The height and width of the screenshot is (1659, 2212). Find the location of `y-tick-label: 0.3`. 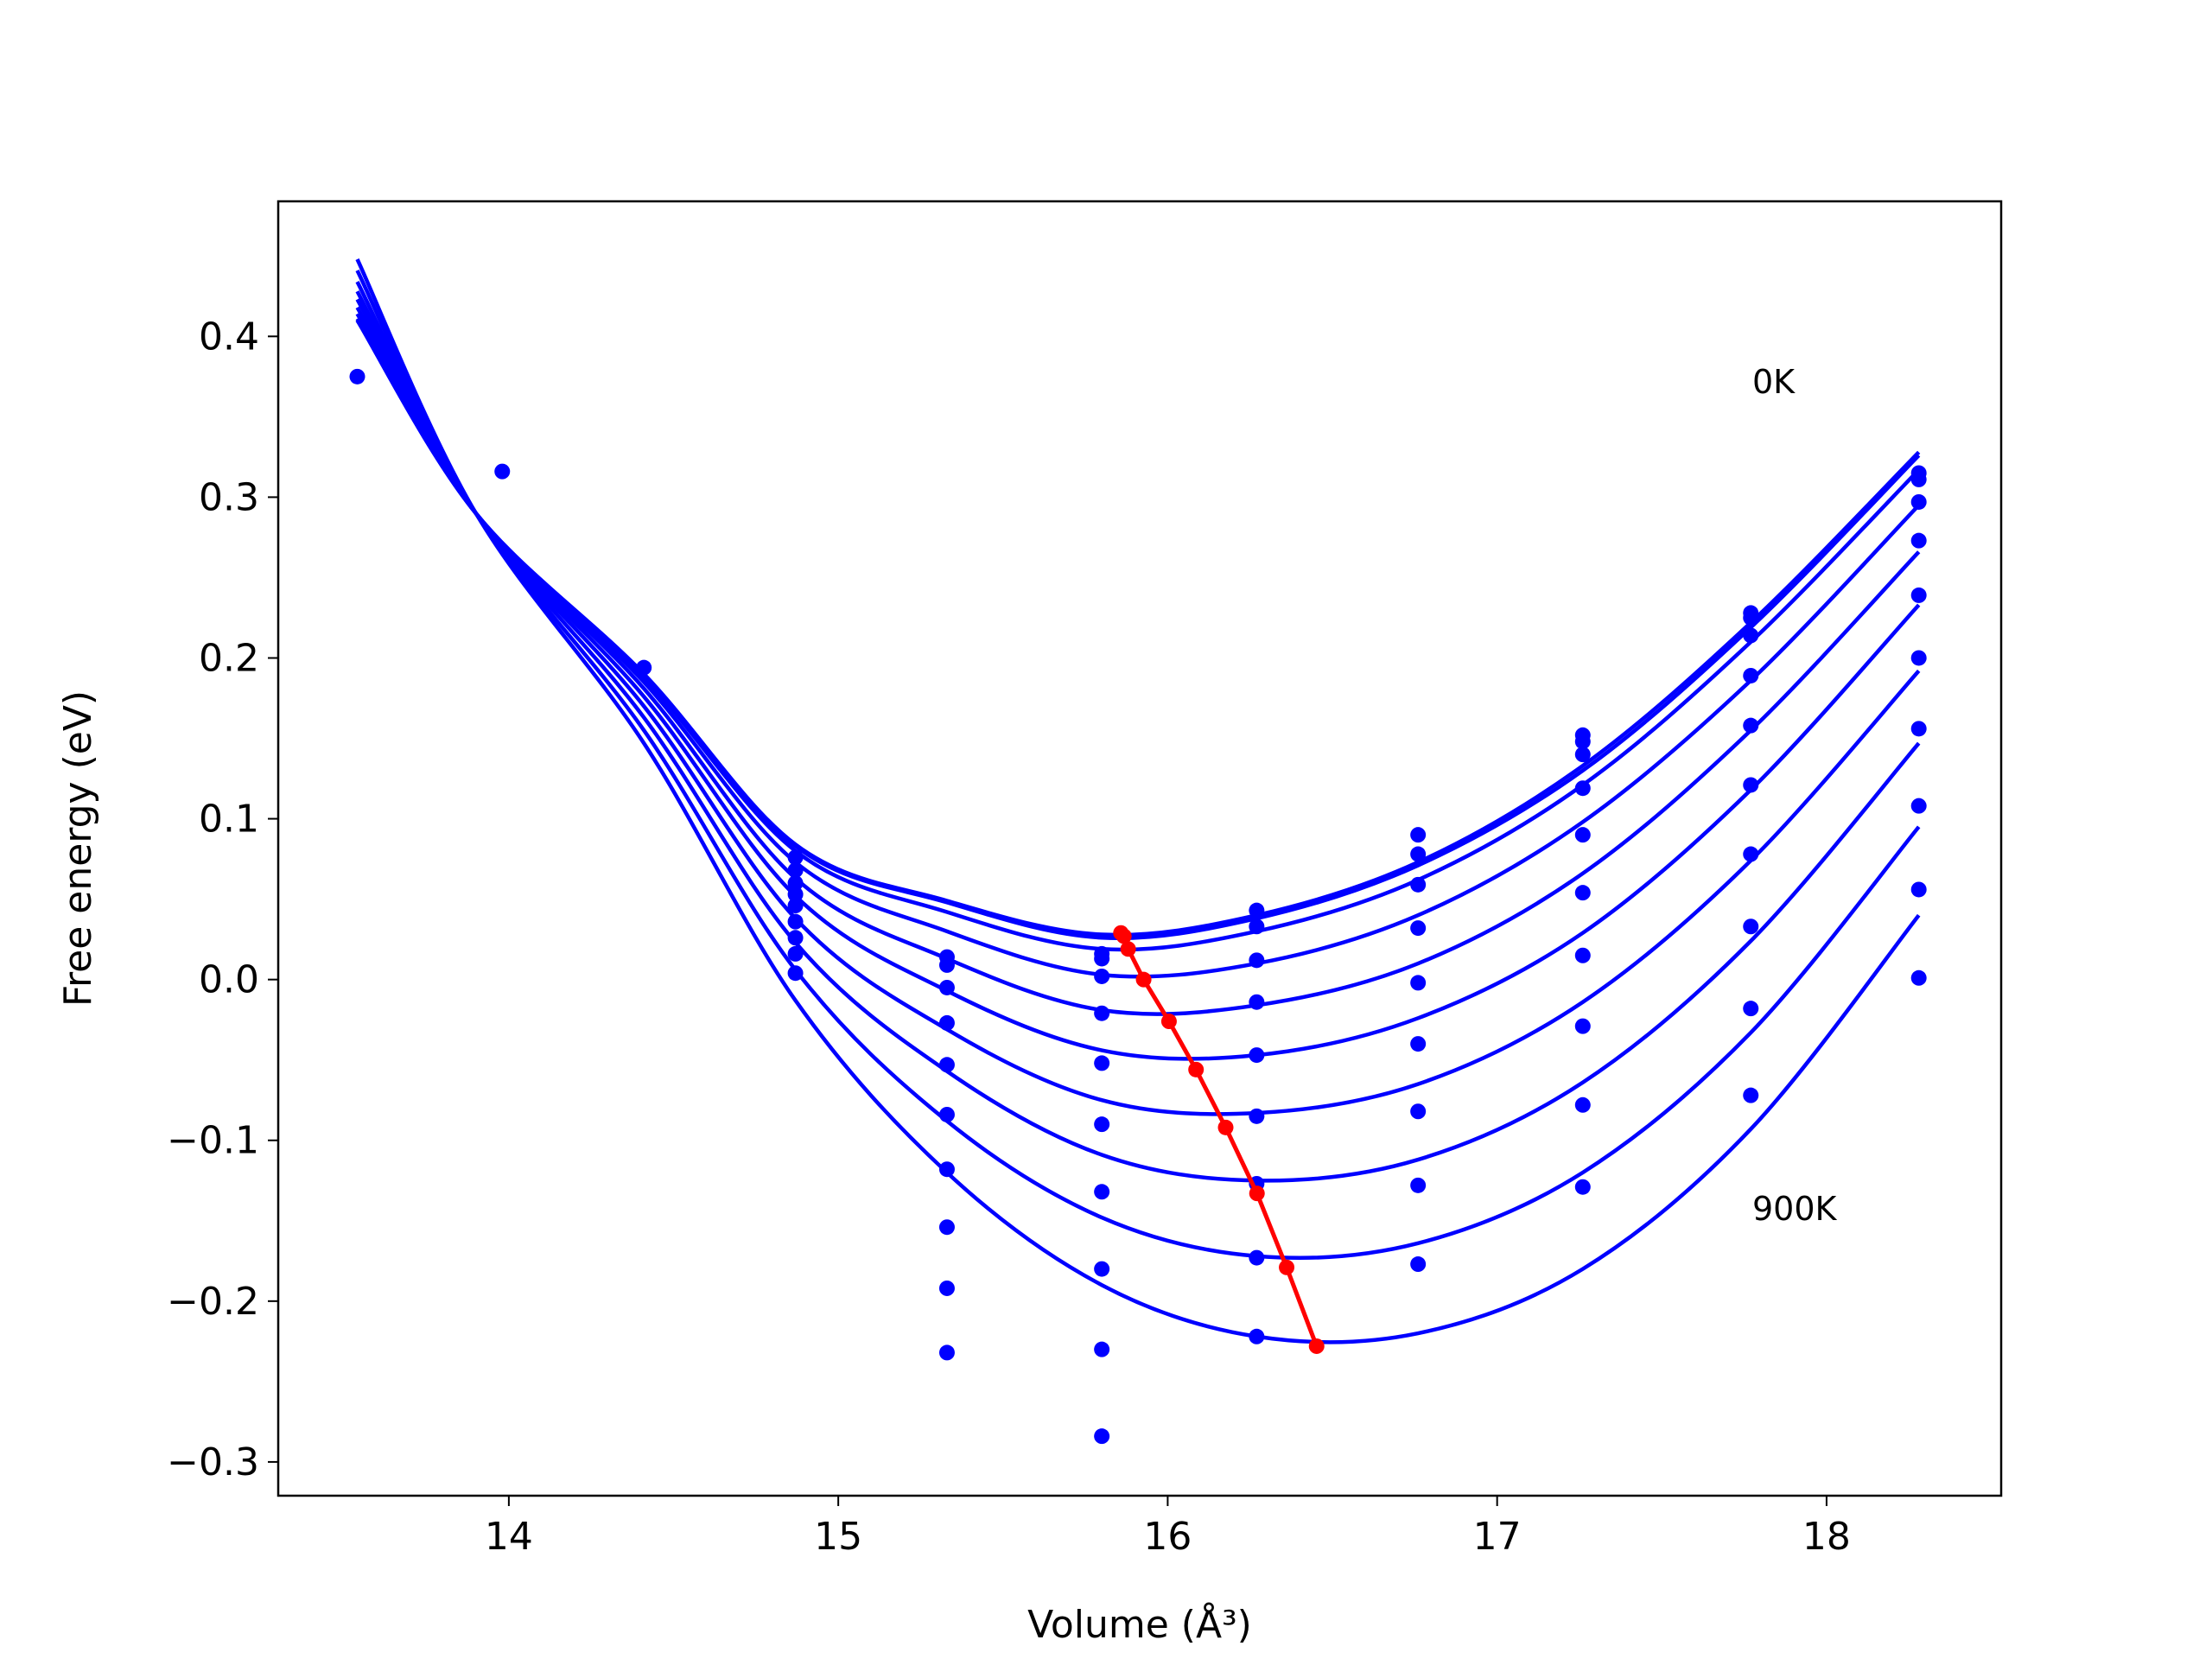

y-tick-label: 0.3 is located at coordinates (229, 497).